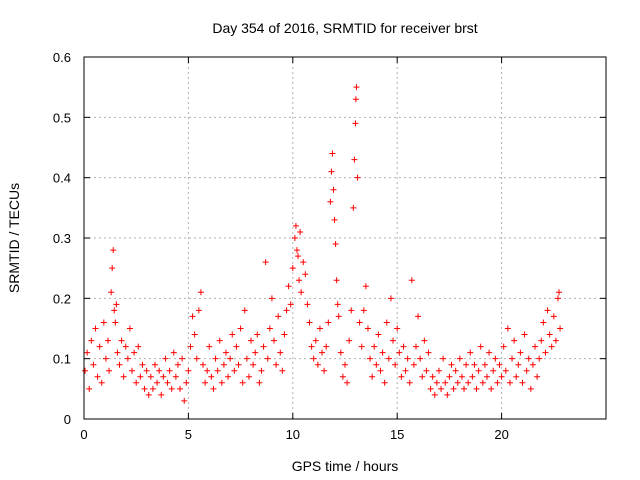 The height and width of the screenshot is (480, 640). What do you see at coordinates (83, 434) in the screenshot?
I see `x-tick-label: 0` at bounding box center [83, 434].